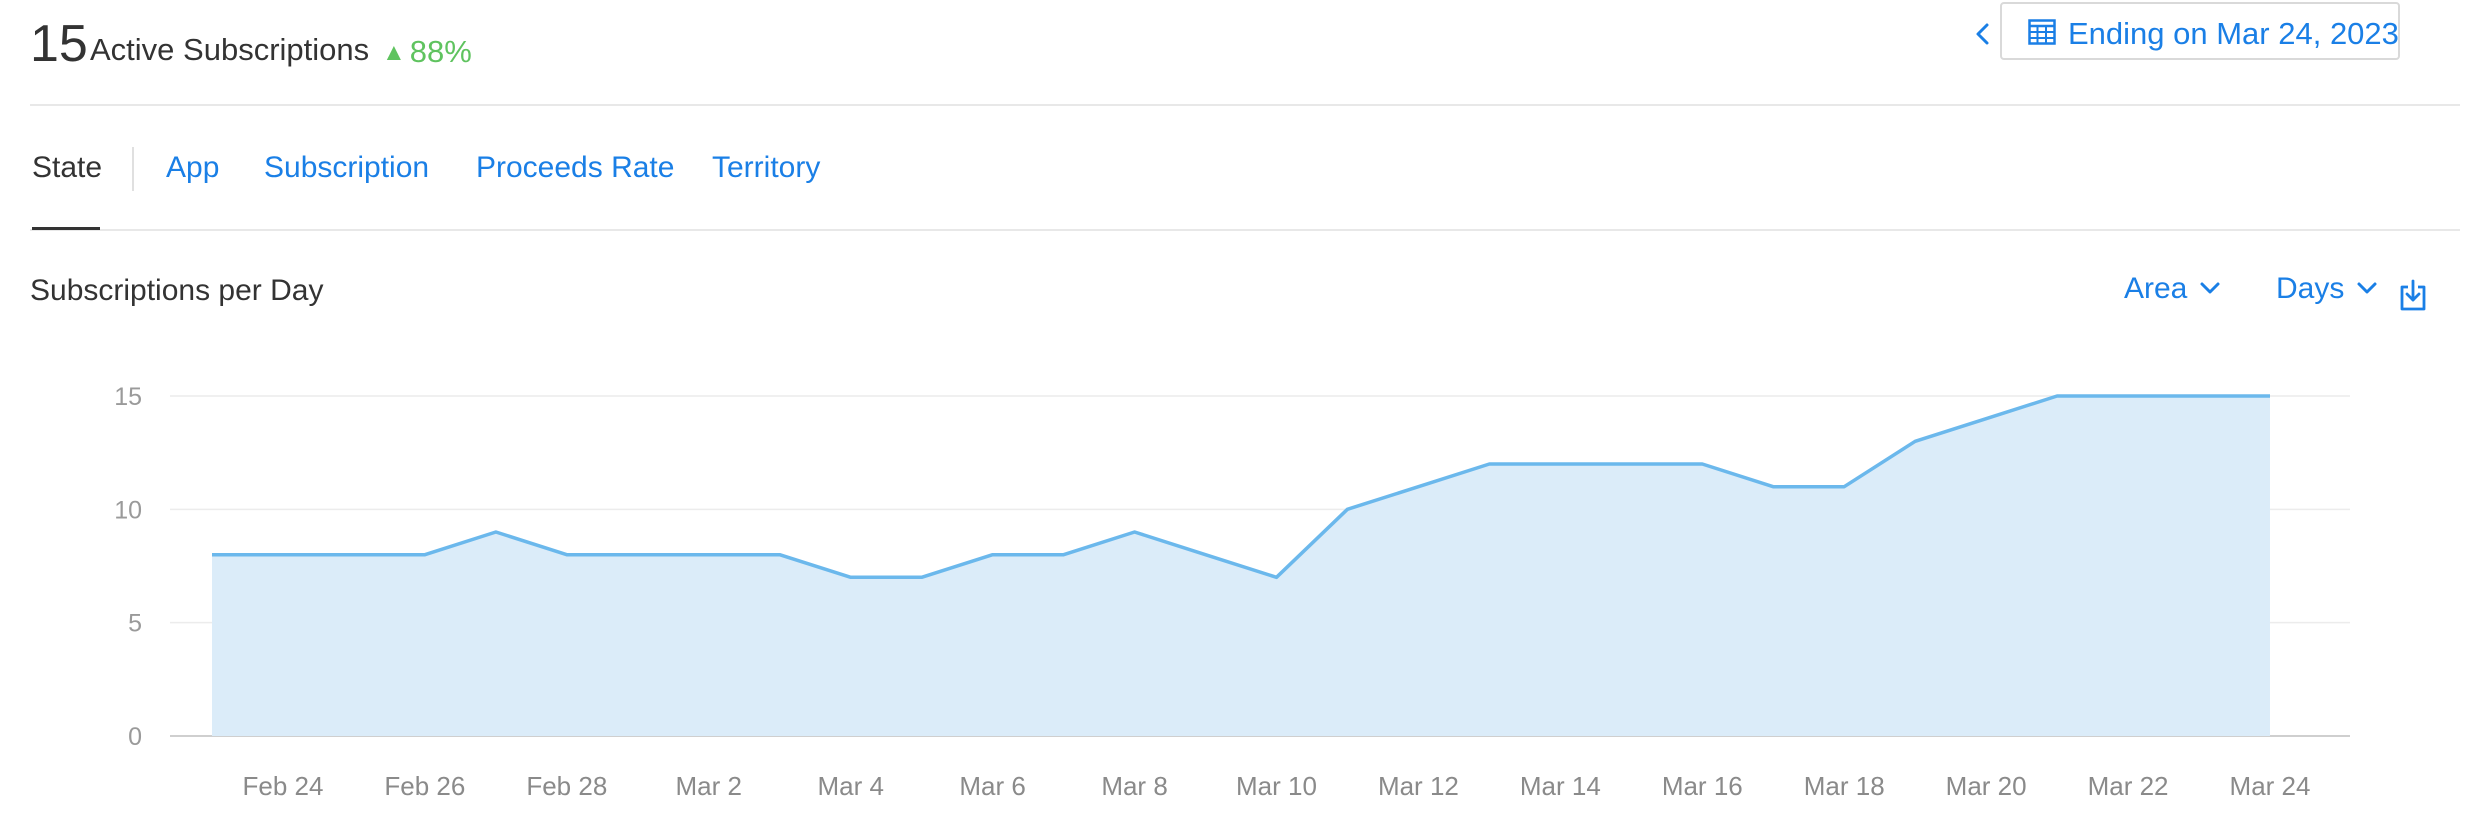 The image size is (2482, 820). Describe the element at coordinates (2310, 288) in the screenshot. I see `period-value: Days` at that location.